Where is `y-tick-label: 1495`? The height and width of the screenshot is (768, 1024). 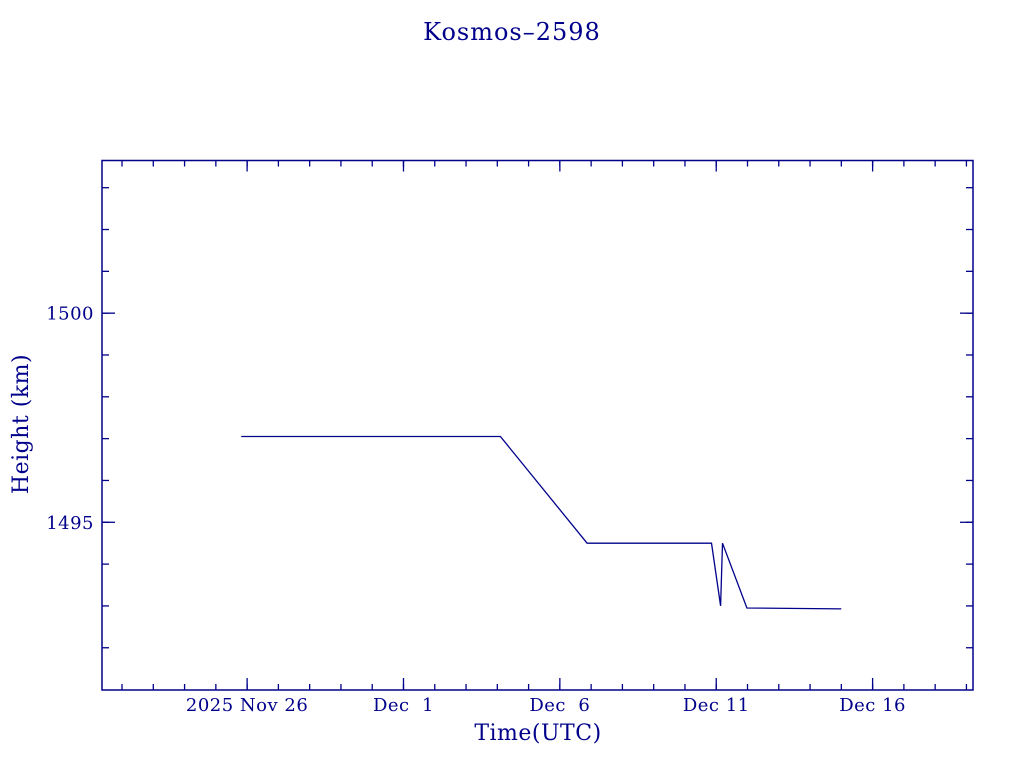 y-tick-label: 1495 is located at coordinates (70, 523).